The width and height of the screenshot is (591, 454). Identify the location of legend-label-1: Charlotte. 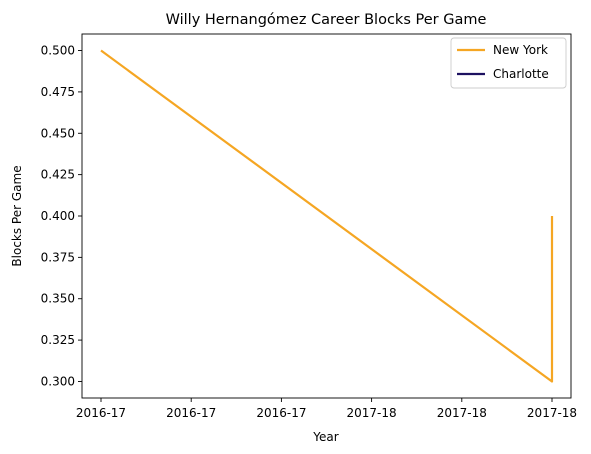
(521, 74).